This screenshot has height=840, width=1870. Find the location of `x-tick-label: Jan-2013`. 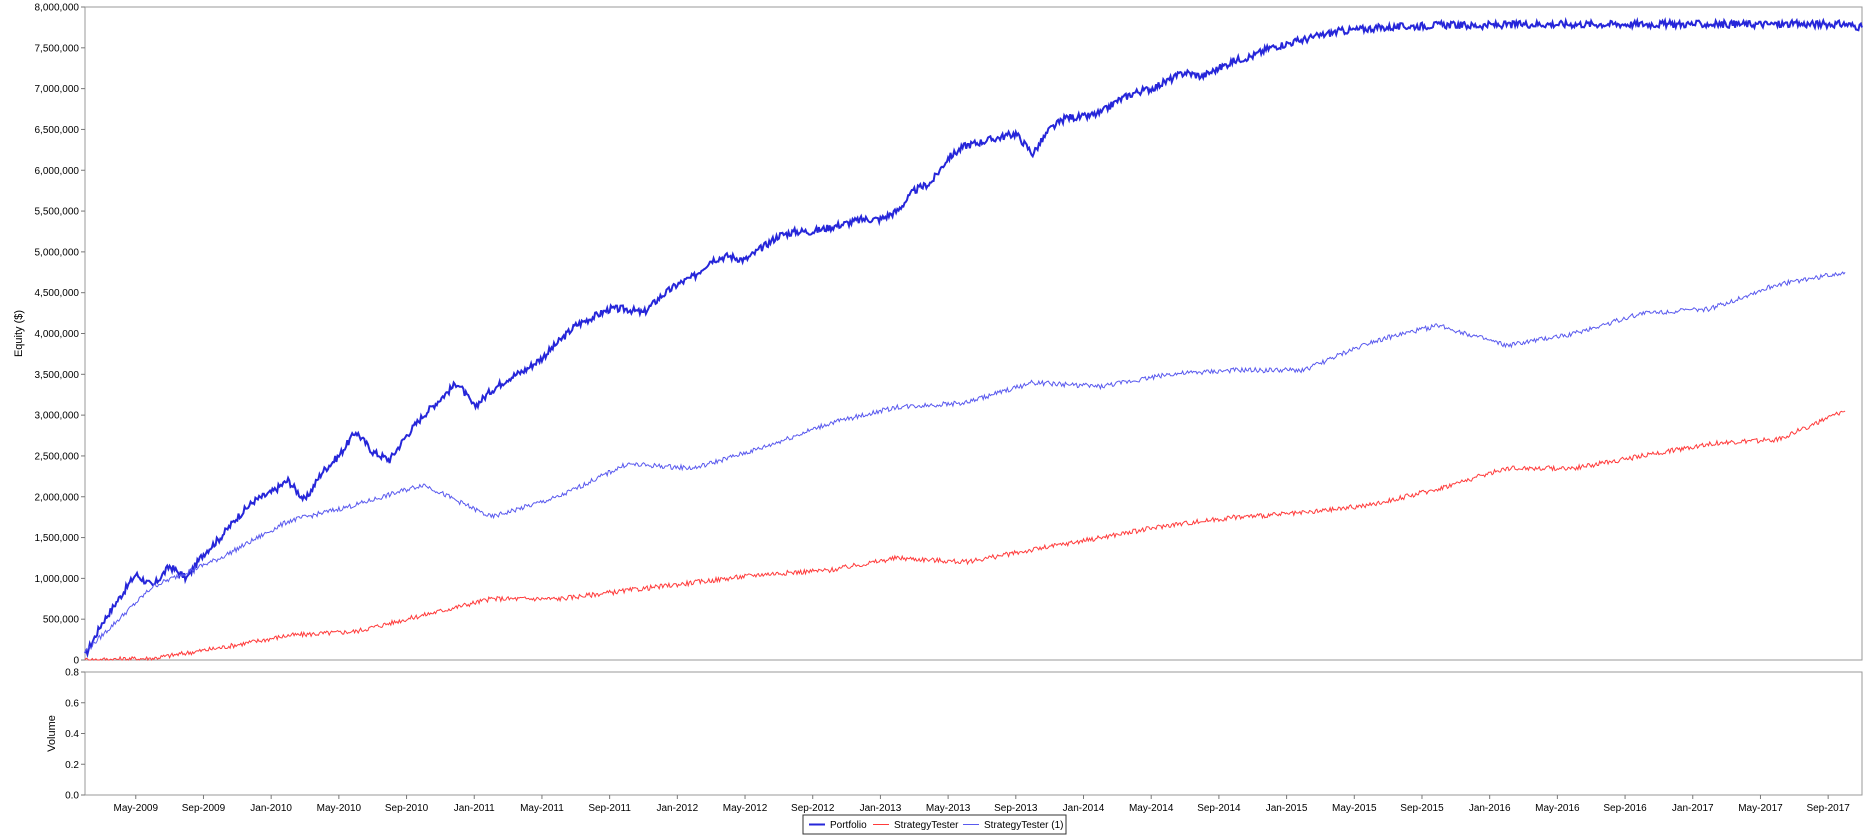

x-tick-label: Jan-2013 is located at coordinates (881, 808).